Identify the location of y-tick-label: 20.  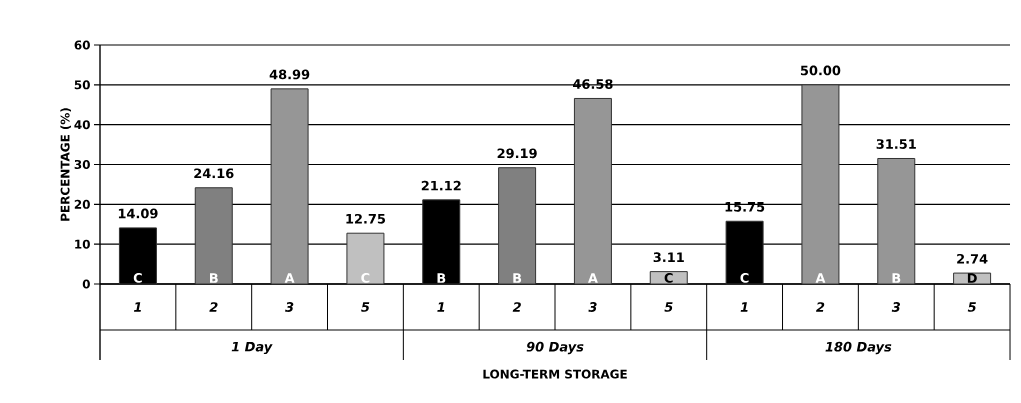
(82, 204).